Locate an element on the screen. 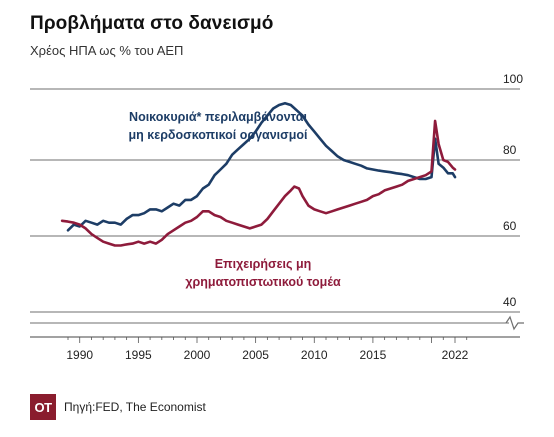 The image size is (554, 437). x-tick-label-1990: 1990 is located at coordinates (79, 355).